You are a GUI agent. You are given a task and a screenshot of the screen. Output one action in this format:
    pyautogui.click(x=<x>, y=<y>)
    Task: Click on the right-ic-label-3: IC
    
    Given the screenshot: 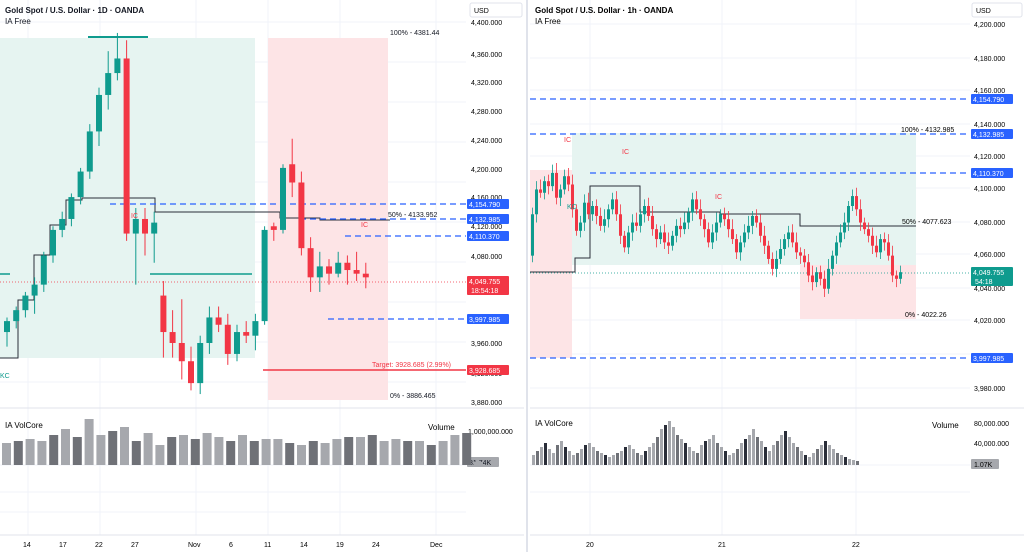 What is the action you would take?
    pyautogui.click(x=718, y=197)
    